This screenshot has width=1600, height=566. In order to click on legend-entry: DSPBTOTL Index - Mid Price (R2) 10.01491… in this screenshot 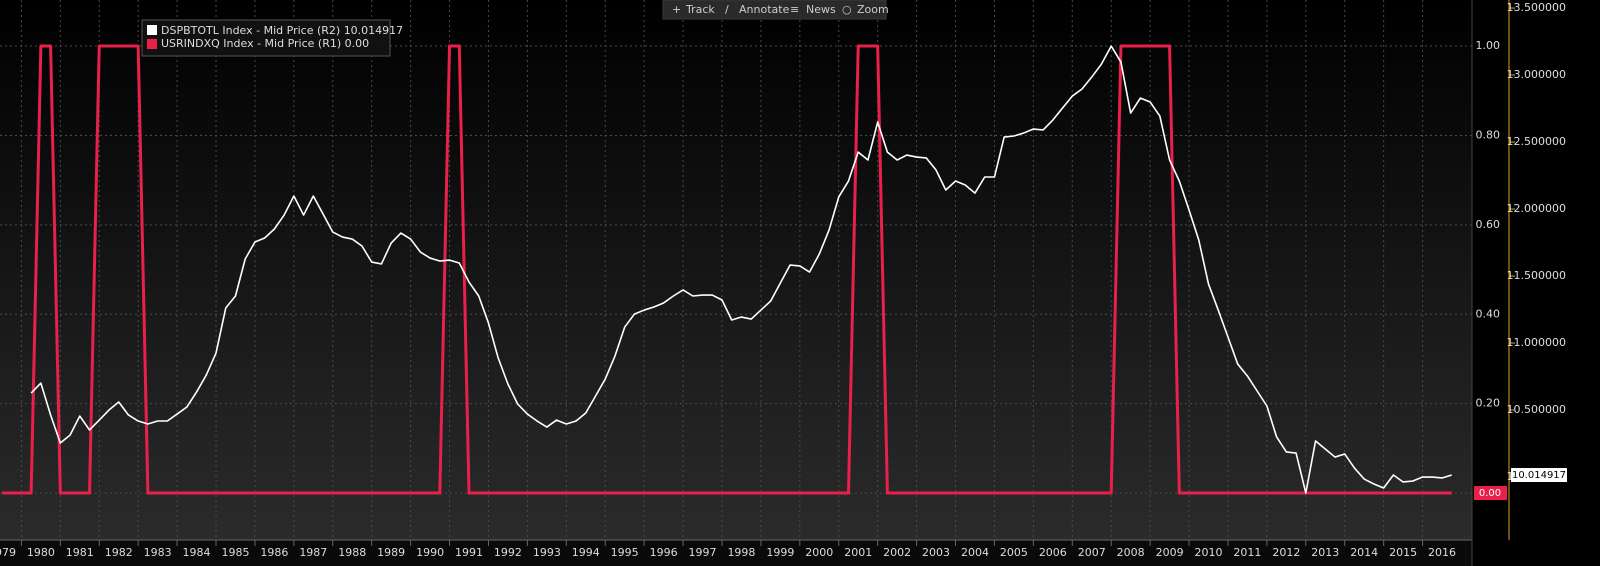, I will do `click(282, 30)`.